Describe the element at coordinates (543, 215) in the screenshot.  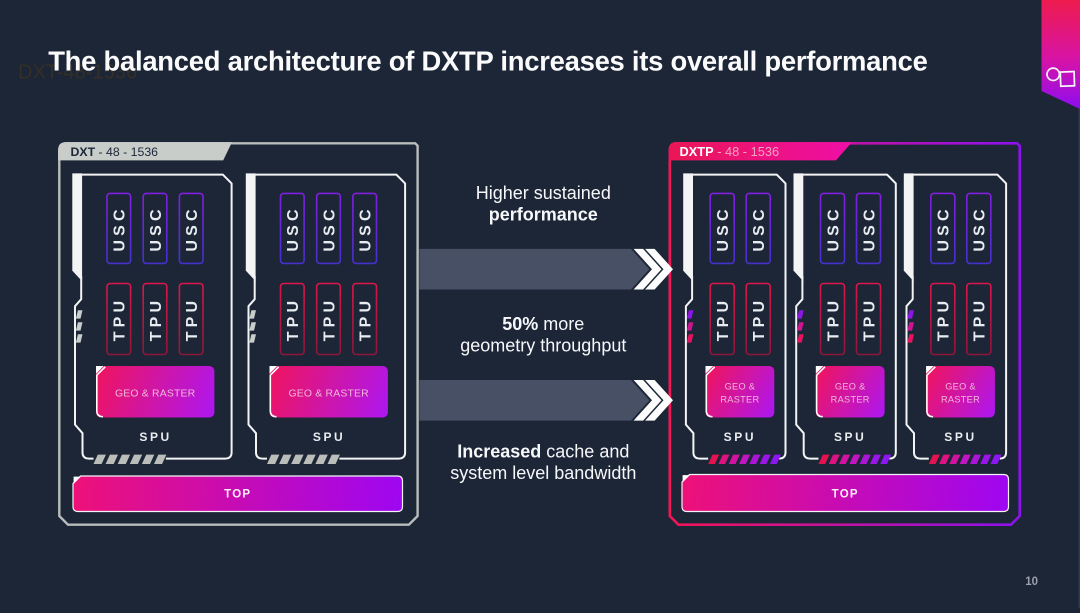
I see `svg-text: performance` at that location.